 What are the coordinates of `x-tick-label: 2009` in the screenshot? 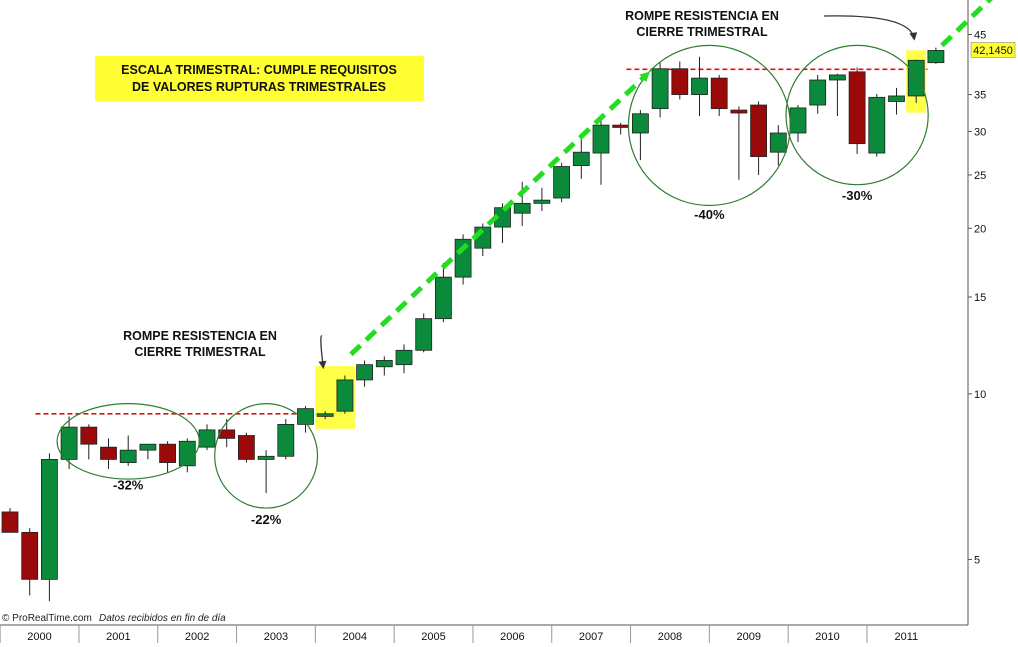 It's located at (749, 637).